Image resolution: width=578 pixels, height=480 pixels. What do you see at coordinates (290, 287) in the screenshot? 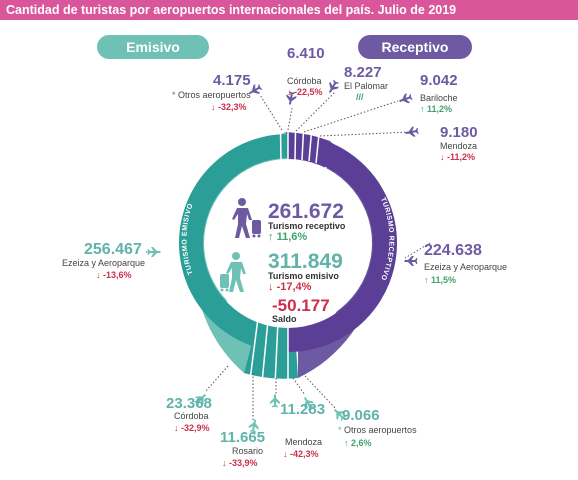
I see `emisivo-change: ↓ -17,4%` at bounding box center [290, 287].